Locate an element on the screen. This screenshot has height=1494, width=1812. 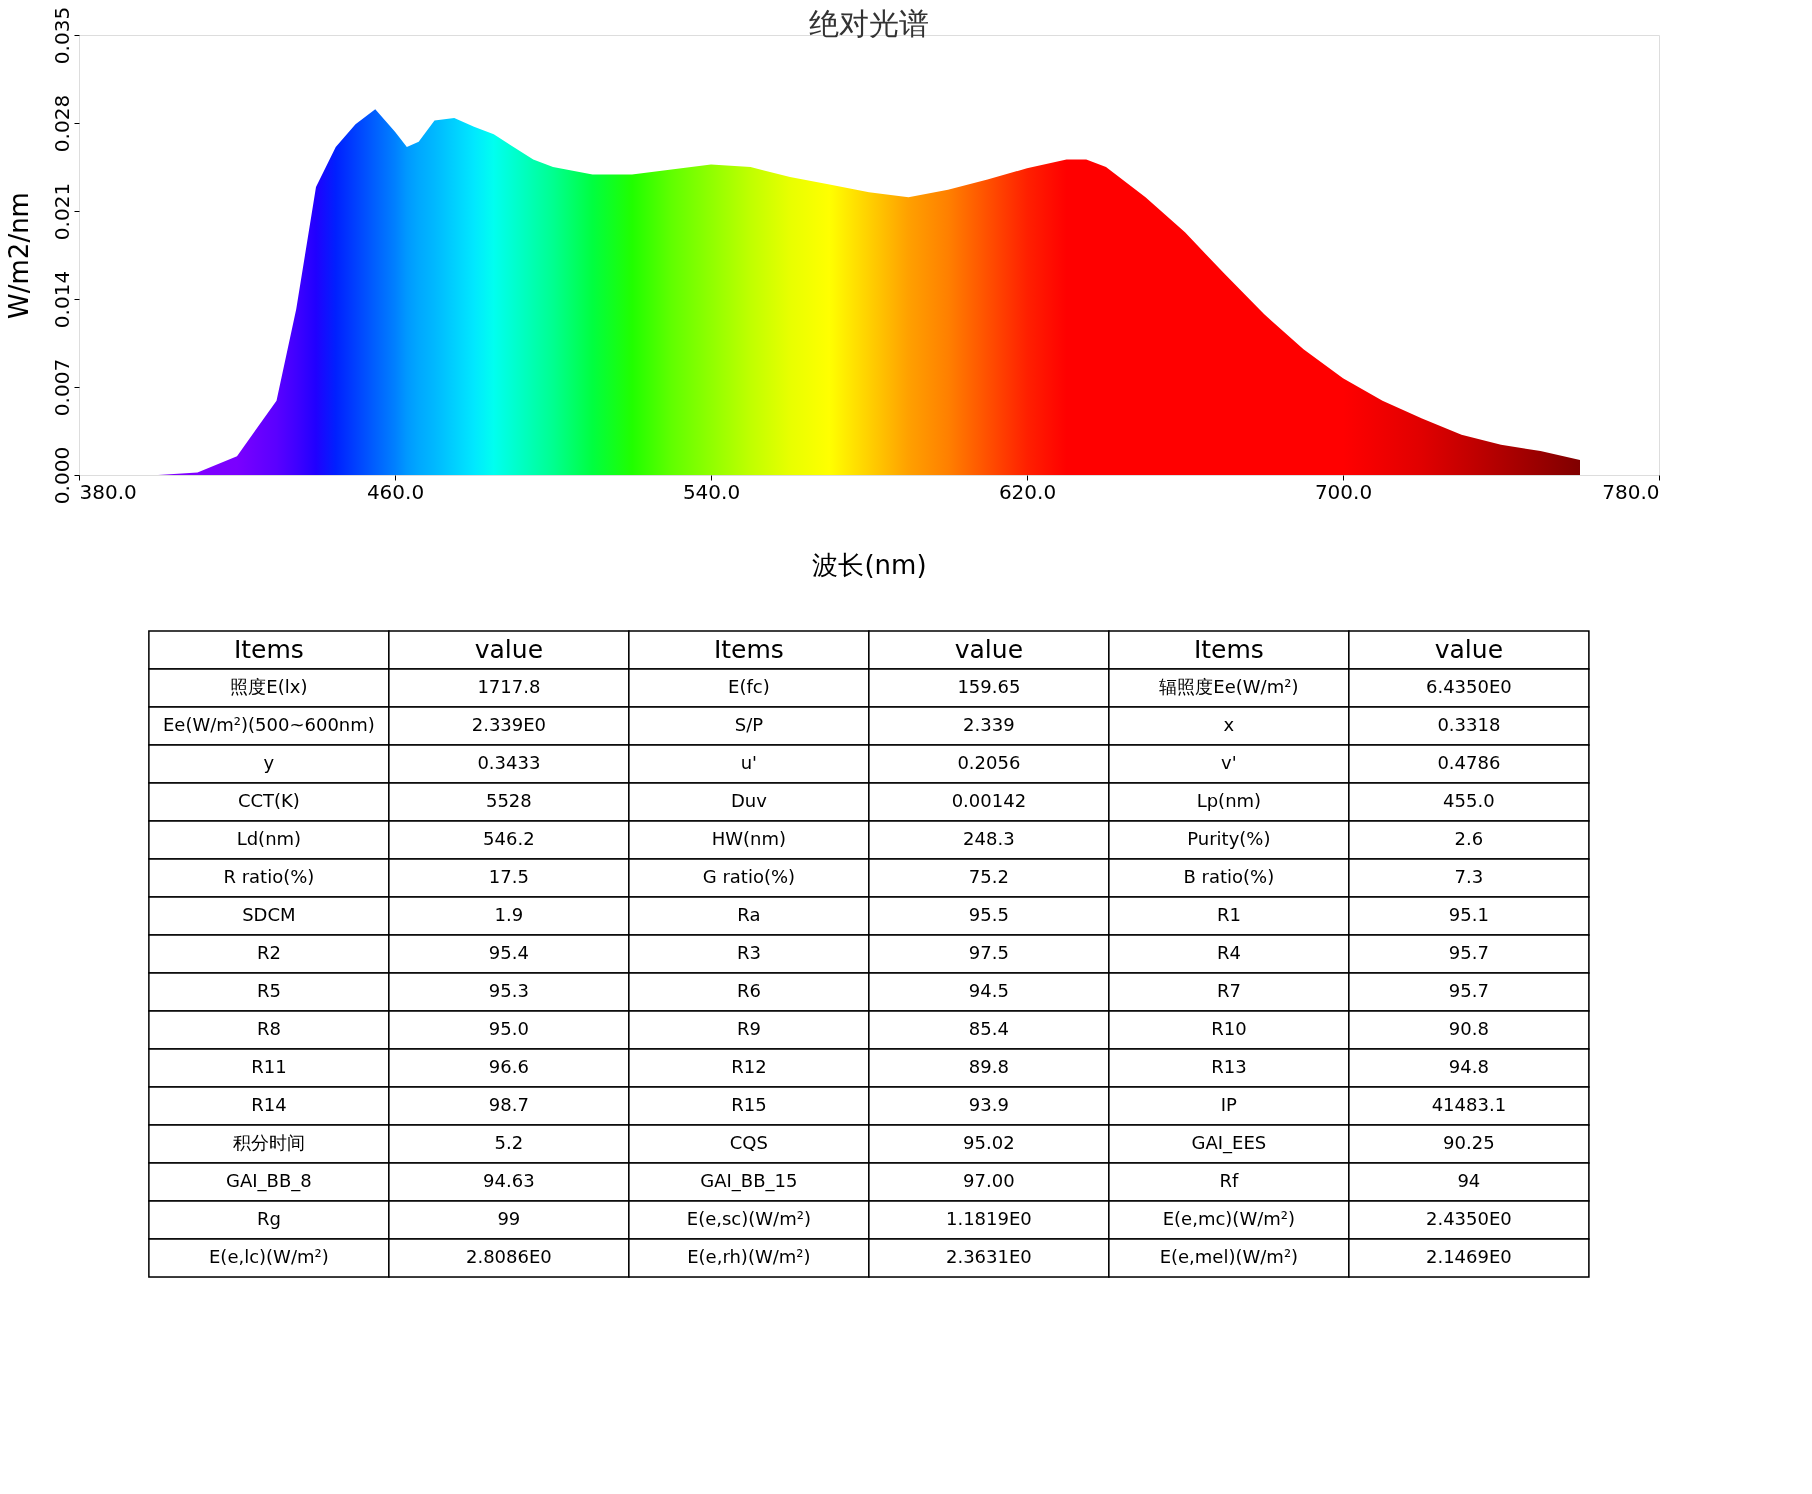
text: 1.9 is located at coordinates (509, 914).